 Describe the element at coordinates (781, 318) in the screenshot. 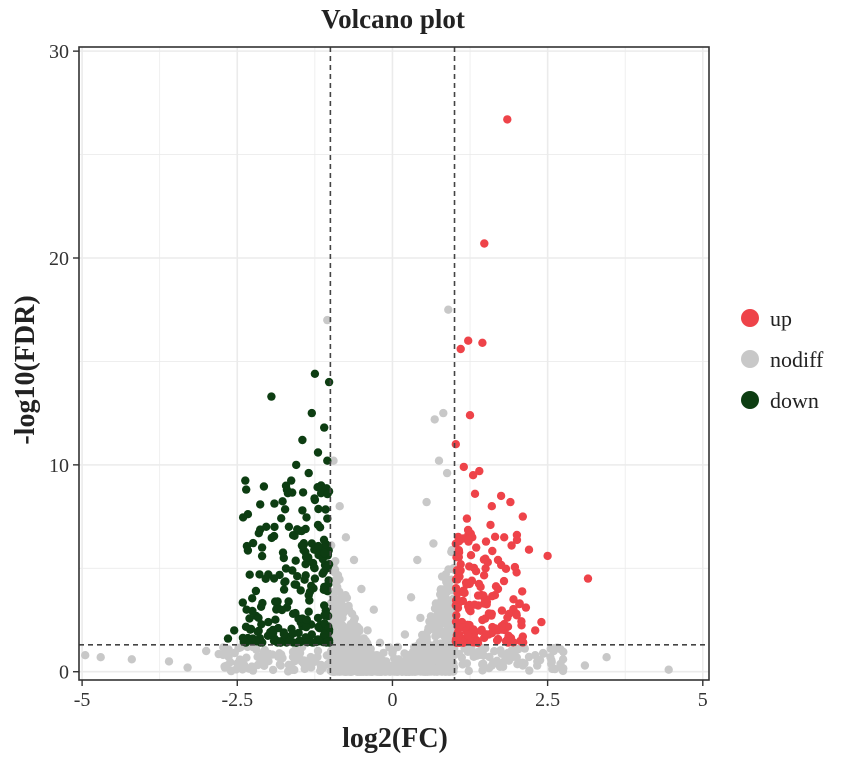

I see `legend-label-up: up` at that location.